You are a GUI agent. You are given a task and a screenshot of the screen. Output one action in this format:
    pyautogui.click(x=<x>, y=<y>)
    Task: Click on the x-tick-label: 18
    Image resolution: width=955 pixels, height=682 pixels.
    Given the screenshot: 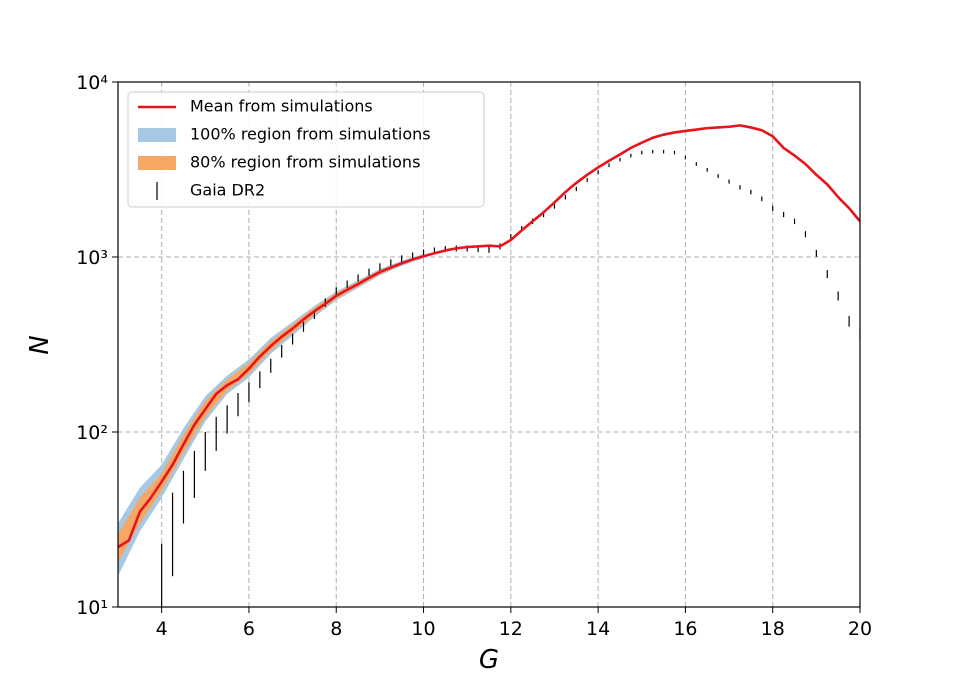 What is the action you would take?
    pyautogui.click(x=773, y=629)
    